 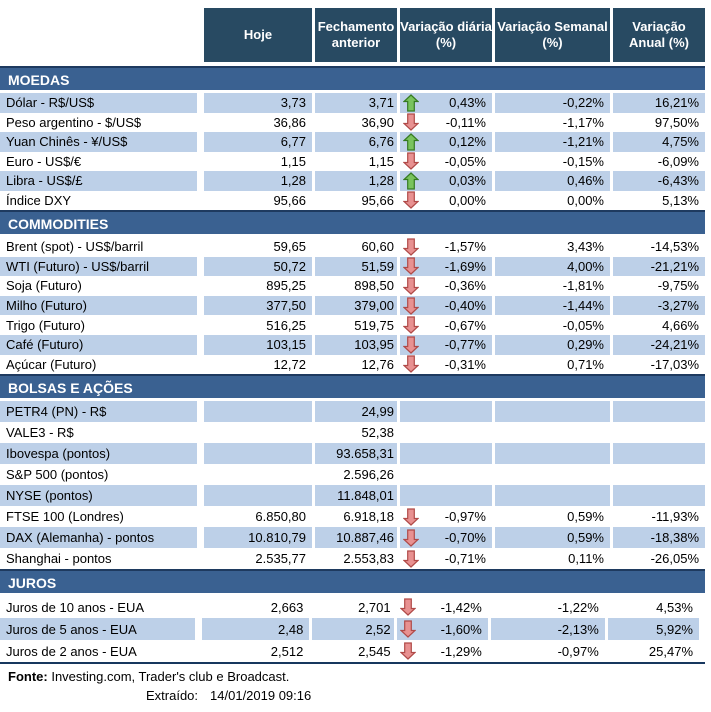 I want to click on variacao-anual-value: -26,05%, so click(x=659, y=559).